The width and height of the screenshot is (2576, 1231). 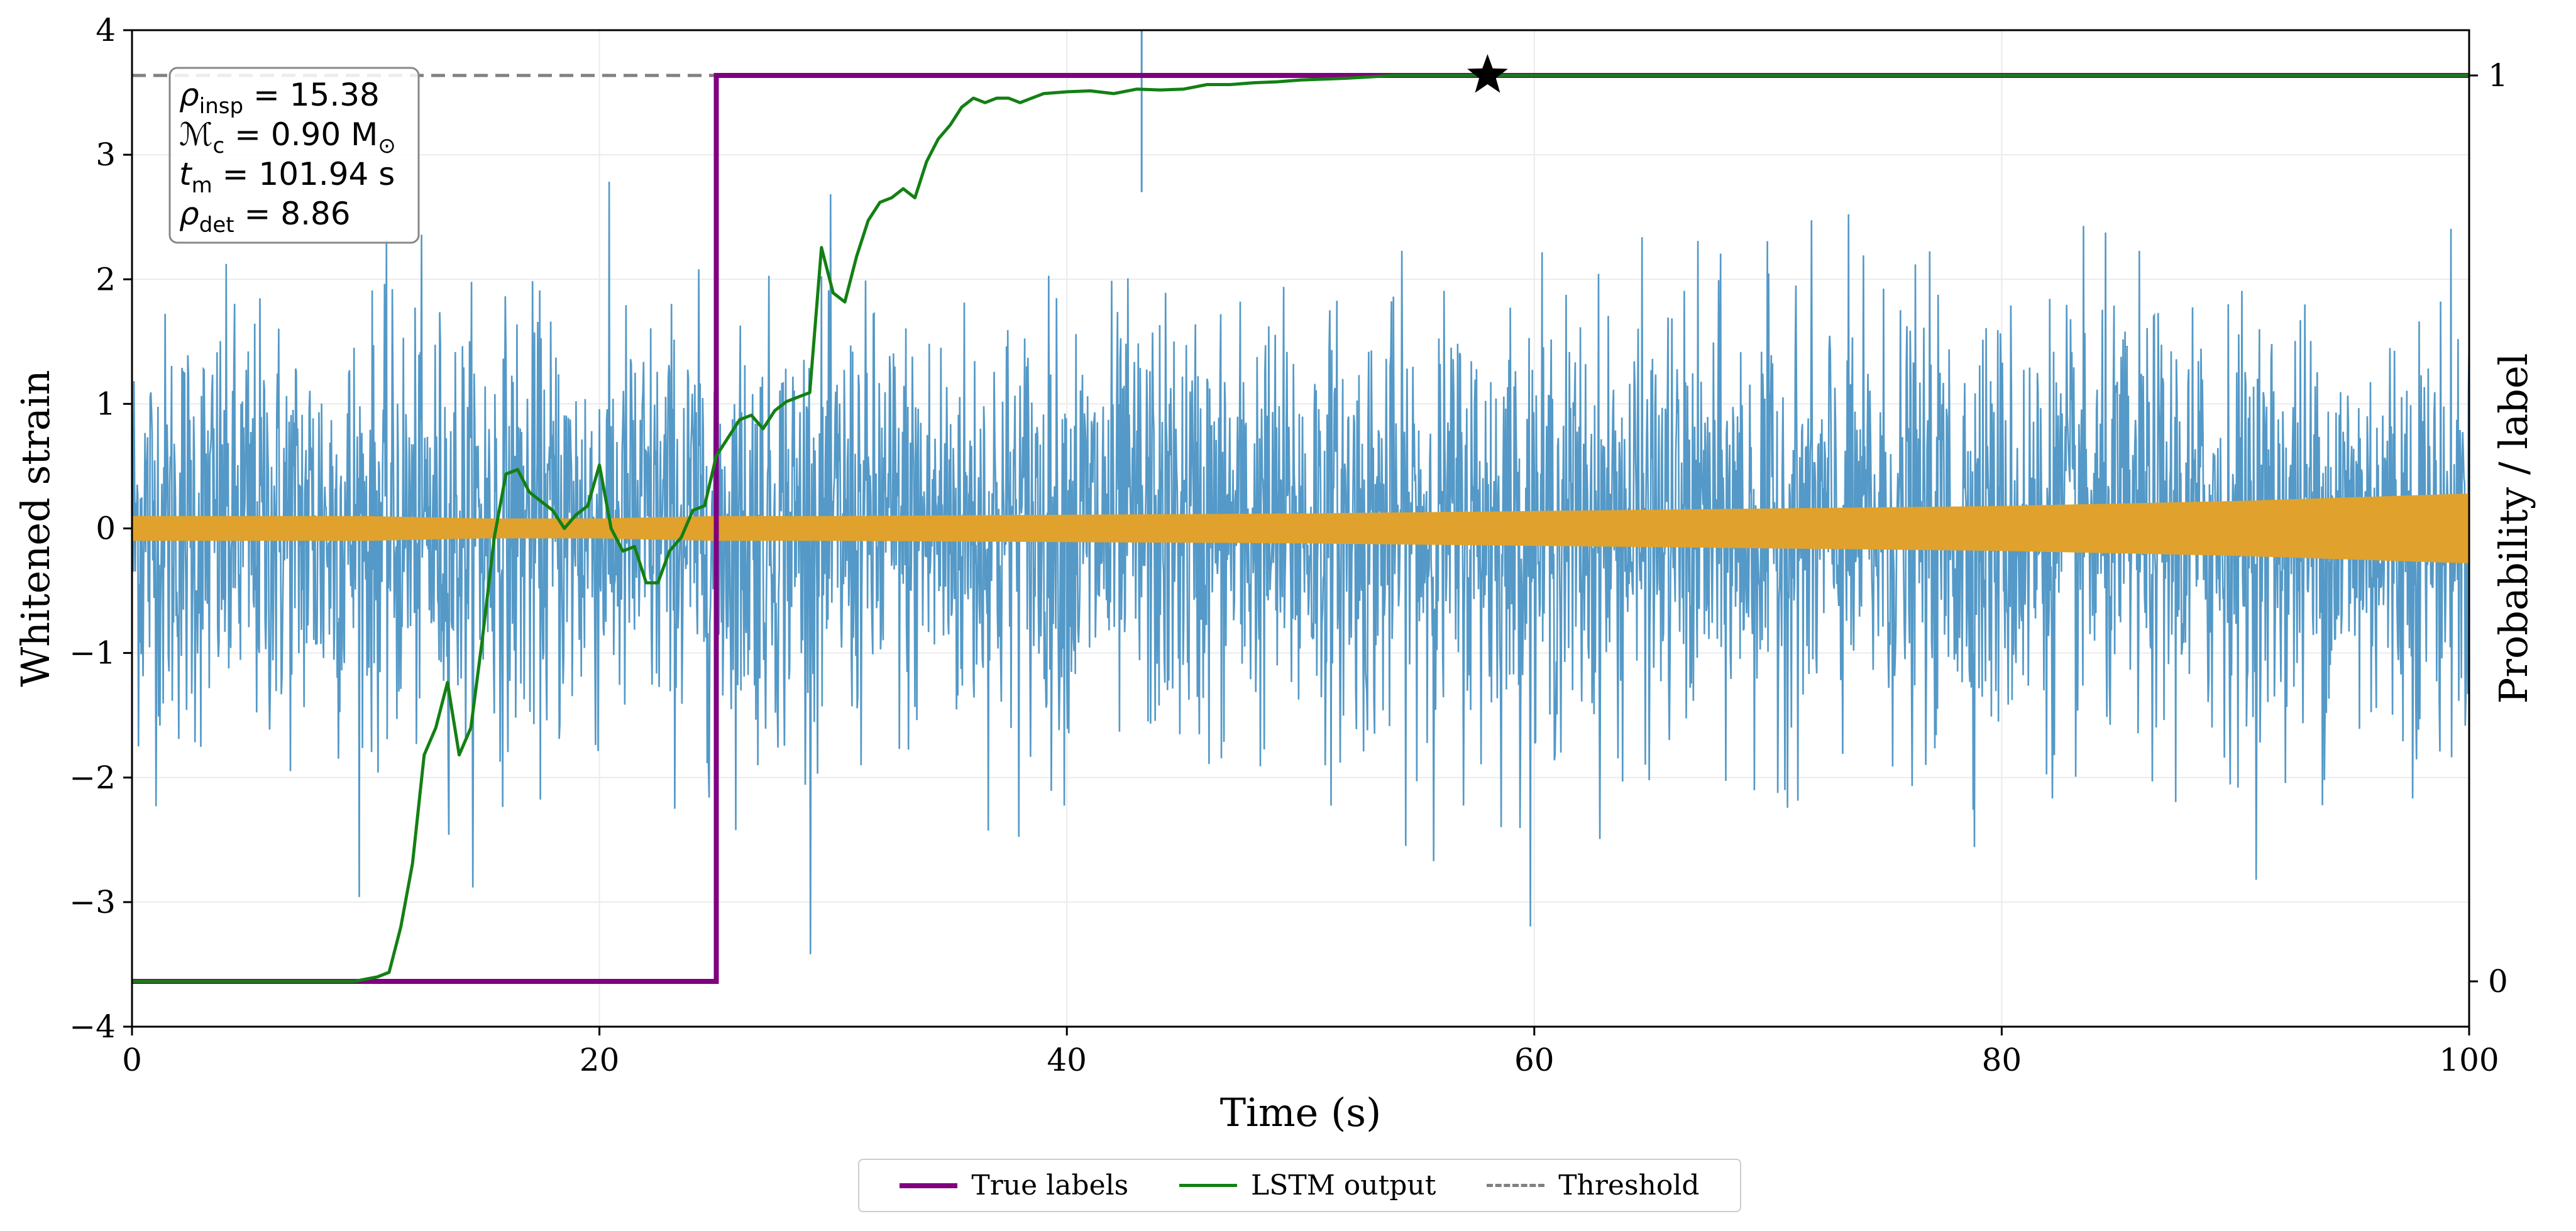 I want to click on legend-item: LSTM output, so click(x=1308, y=1185).